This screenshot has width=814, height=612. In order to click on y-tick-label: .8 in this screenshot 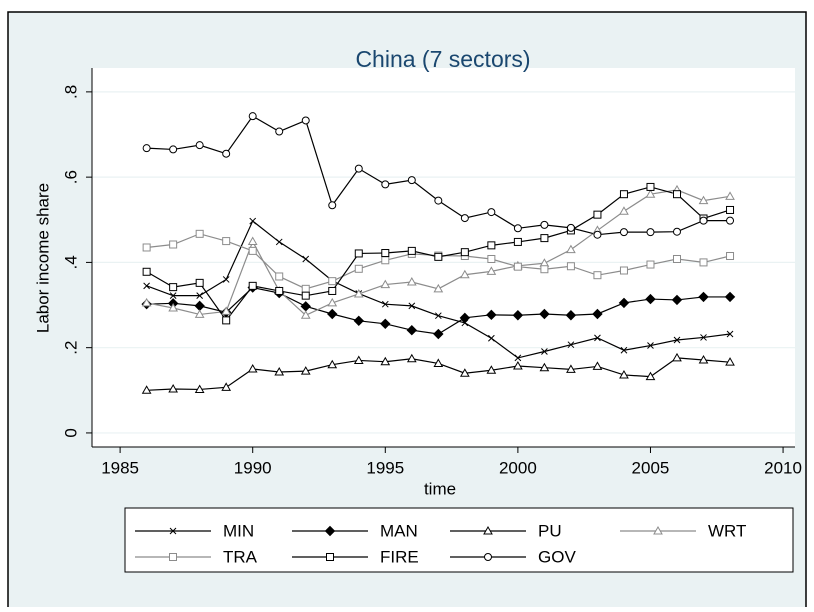, I will do `click(70, 92)`.